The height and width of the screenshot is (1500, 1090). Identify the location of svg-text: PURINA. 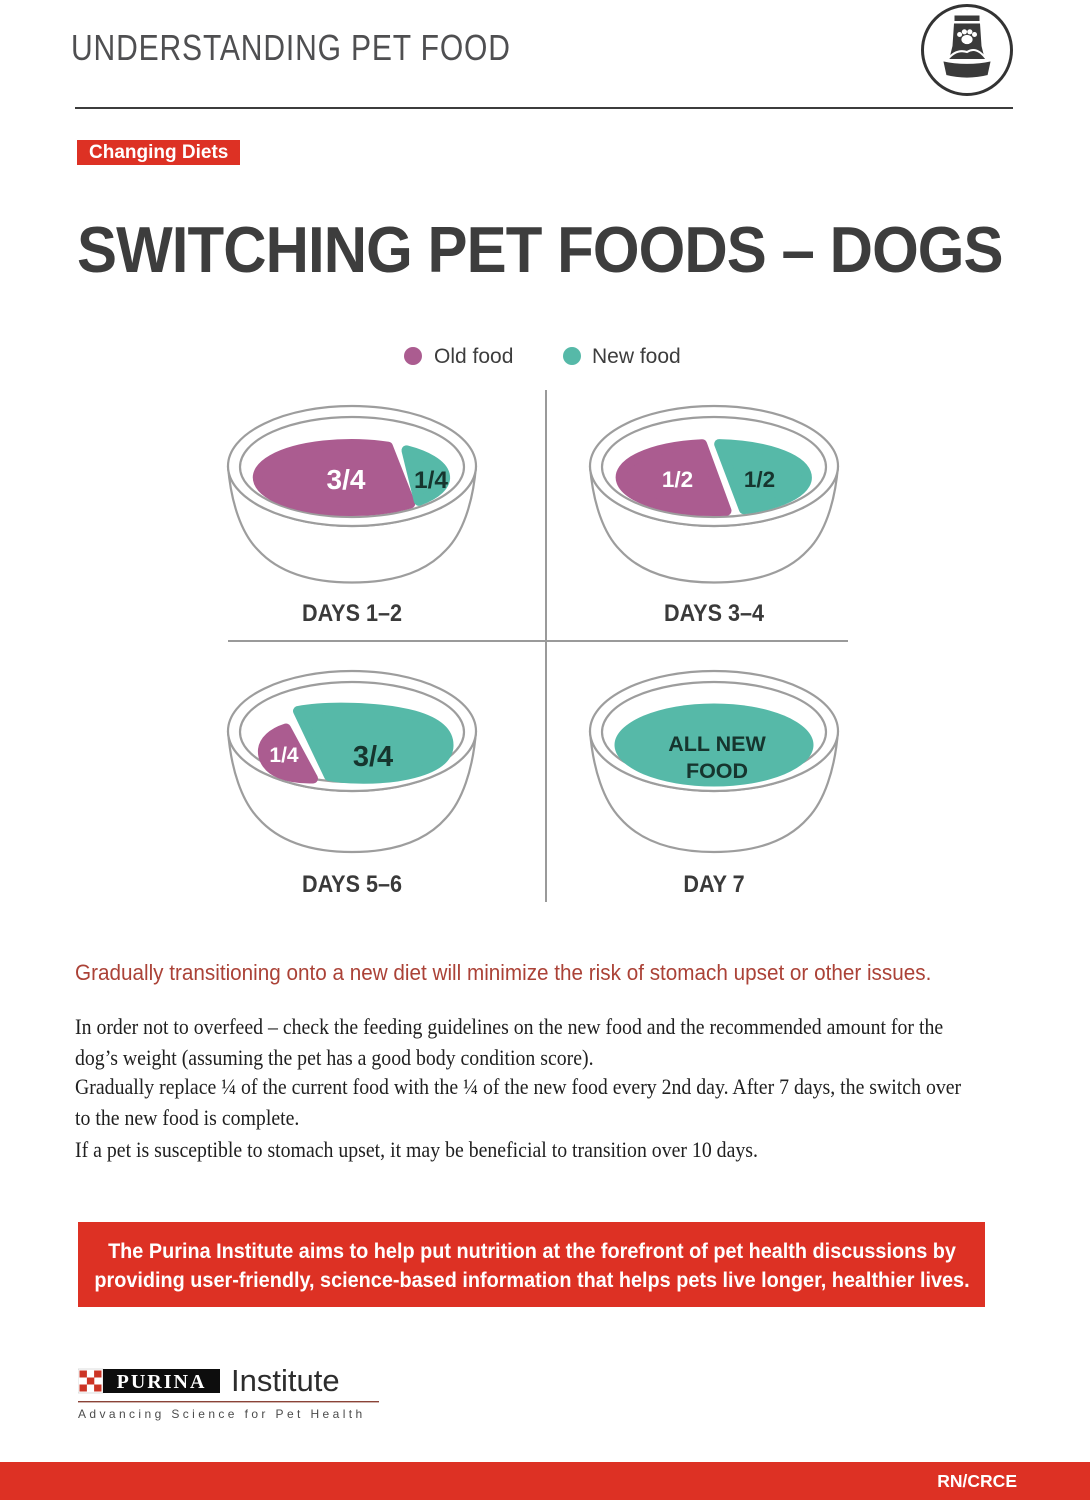
(162, 1382).